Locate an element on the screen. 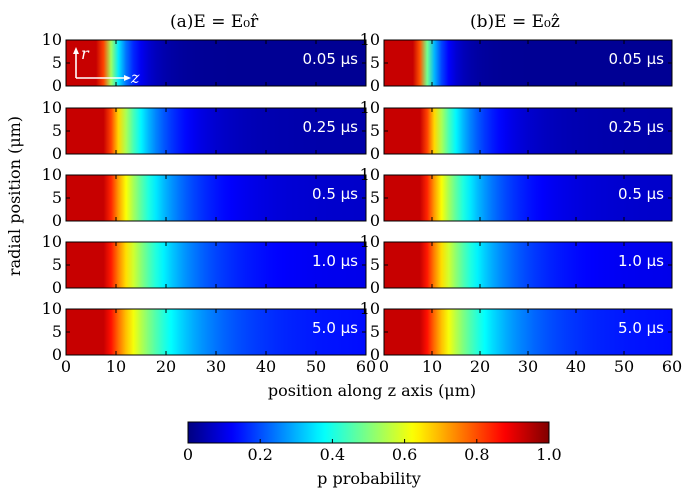 The width and height of the screenshot is (698, 489). colorbar-label: p probability is located at coordinates (369, 478).